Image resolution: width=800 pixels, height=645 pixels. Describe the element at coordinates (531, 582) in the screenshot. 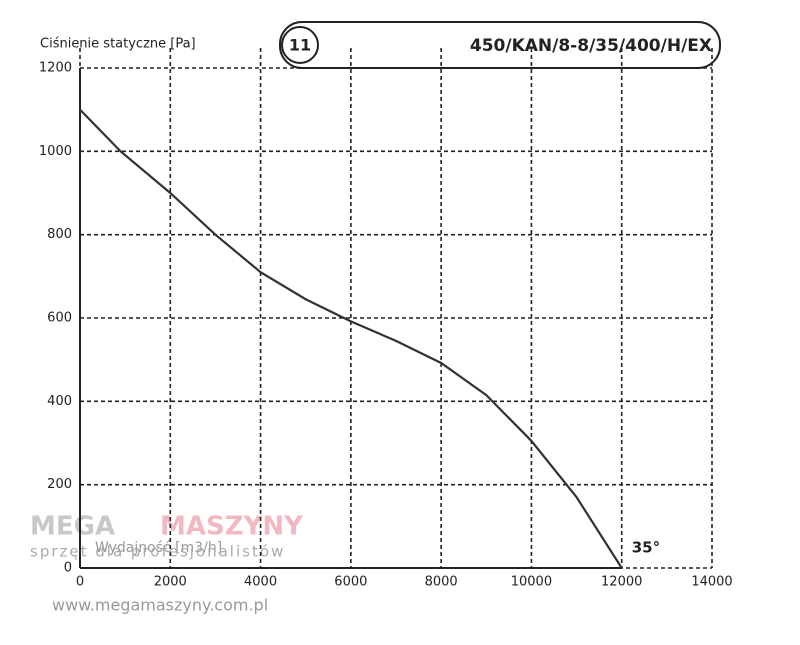

I see `x-tick-label: 10000` at that location.